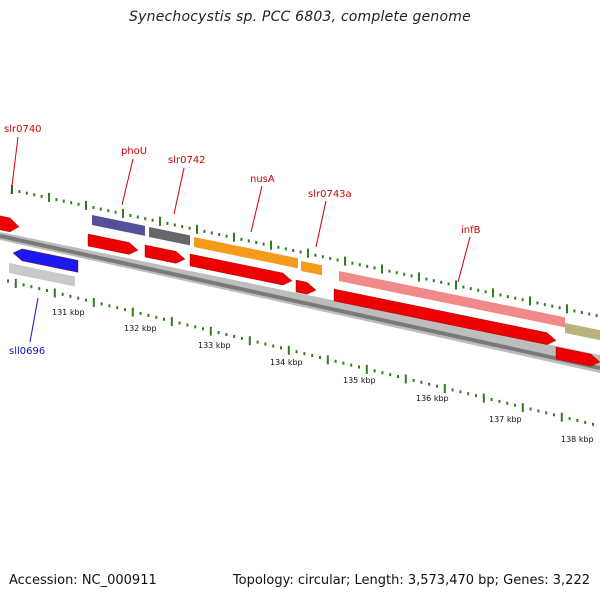 This screenshot has height=600, width=600. Describe the element at coordinates (118, 225) in the screenshot. I see `gene-bar-phoU` at that location.